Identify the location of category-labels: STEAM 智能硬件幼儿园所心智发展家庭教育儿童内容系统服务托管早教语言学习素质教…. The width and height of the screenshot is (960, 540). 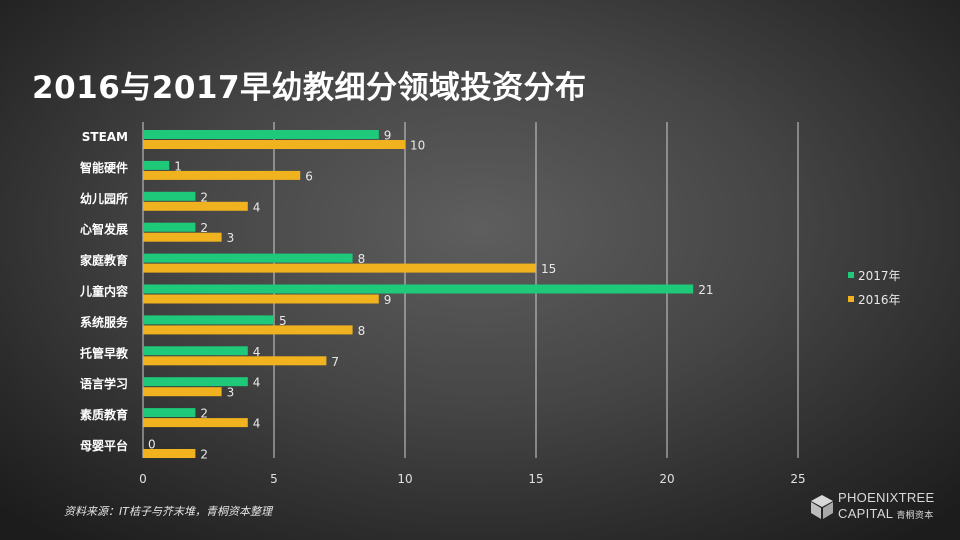
(104, 291).